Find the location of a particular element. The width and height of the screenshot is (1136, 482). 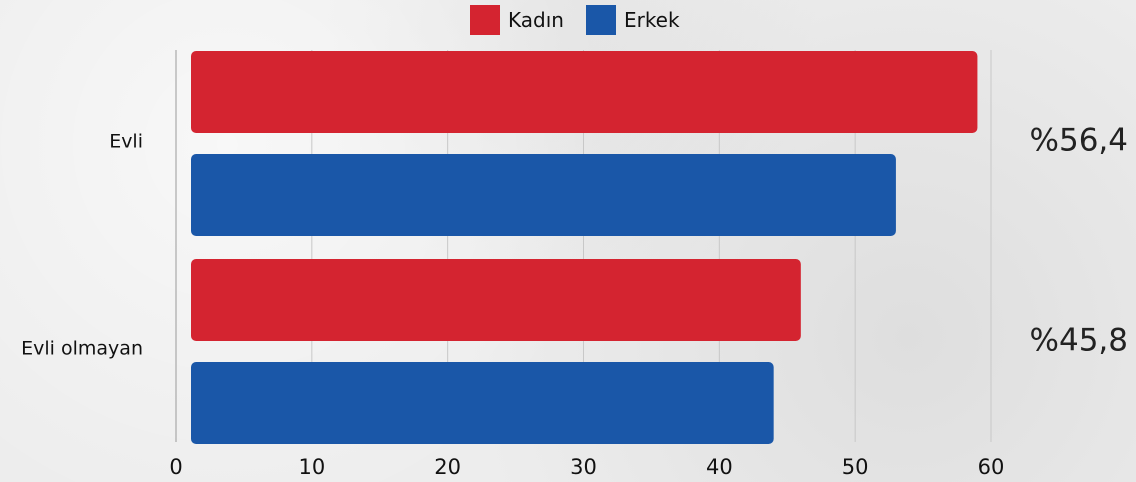

percentage-annotation: %45,8 is located at coordinates (1079, 341).